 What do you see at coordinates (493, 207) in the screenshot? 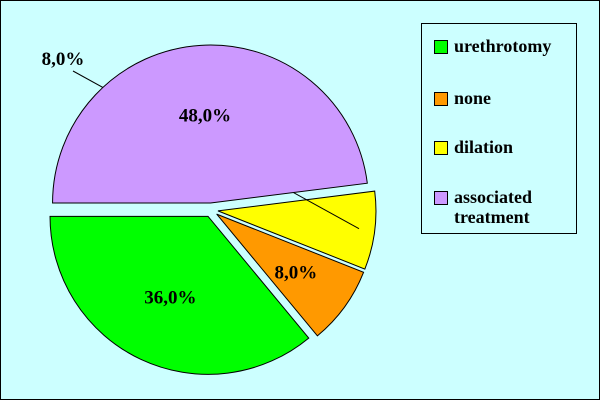
I see `legend-label-associated-treatment: associated treatment` at bounding box center [493, 207].